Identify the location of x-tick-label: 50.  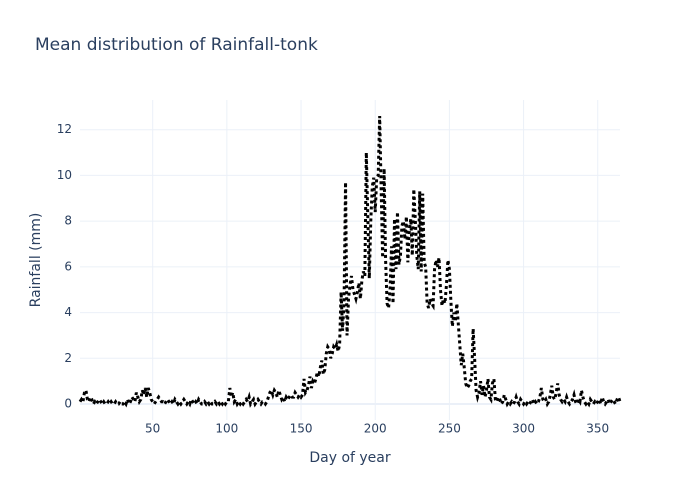
(152, 429).